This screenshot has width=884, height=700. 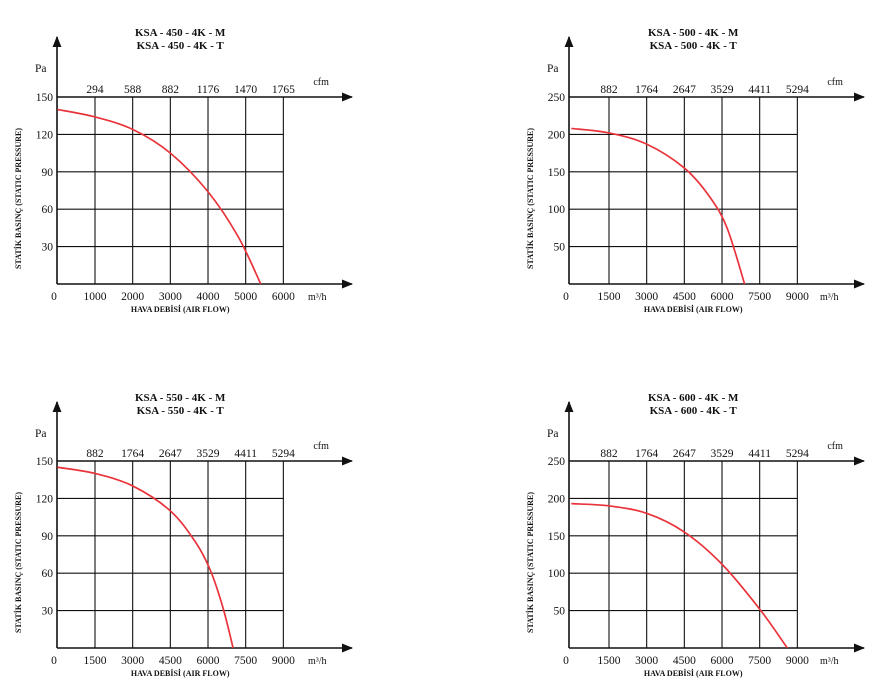 I want to click on chart-title-model-t: KSA - 450 - 4K - T, so click(x=181, y=46).